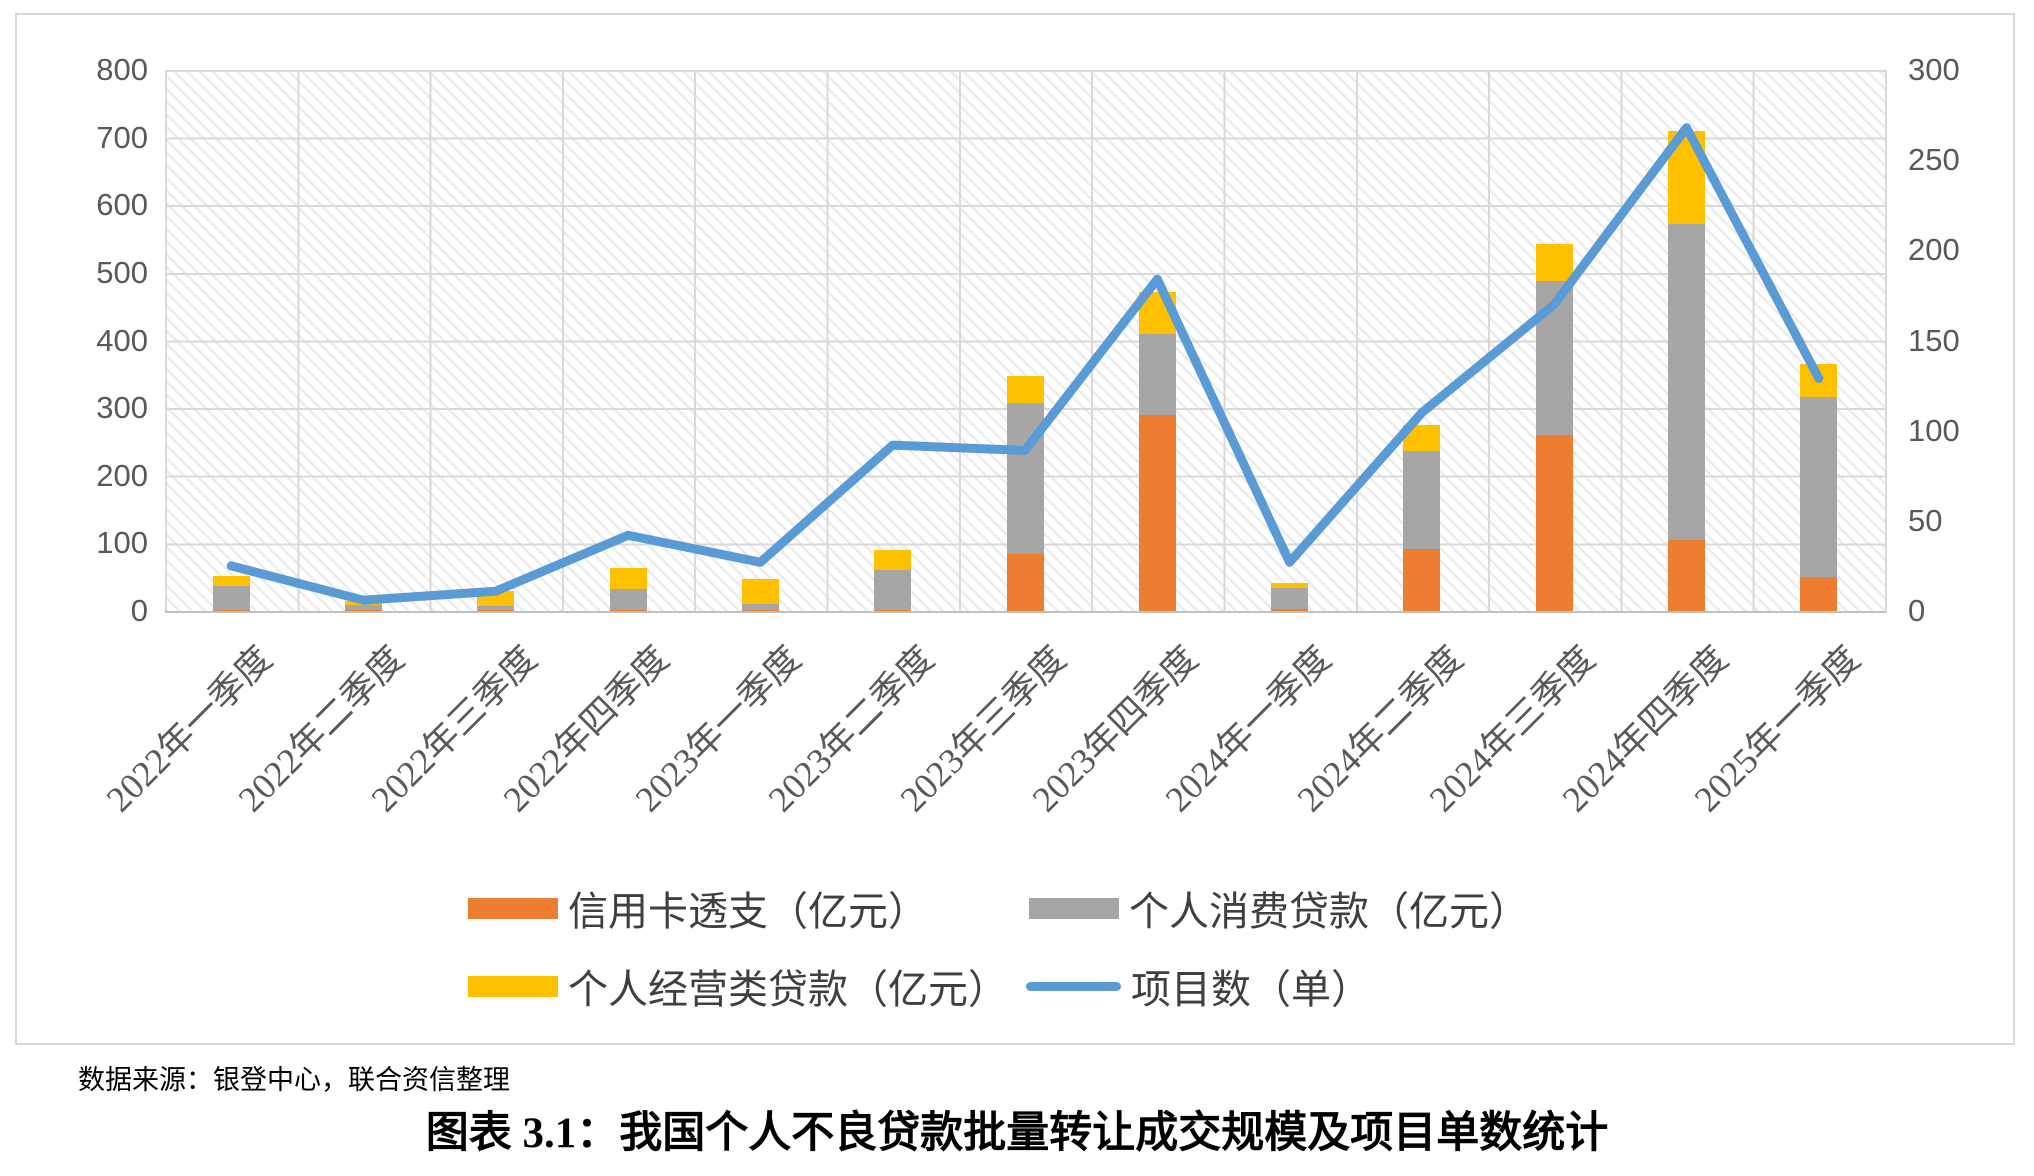 This screenshot has height=1176, width=2034. I want to click on stacked-bar-2024年四季度, so click(1687, 370).